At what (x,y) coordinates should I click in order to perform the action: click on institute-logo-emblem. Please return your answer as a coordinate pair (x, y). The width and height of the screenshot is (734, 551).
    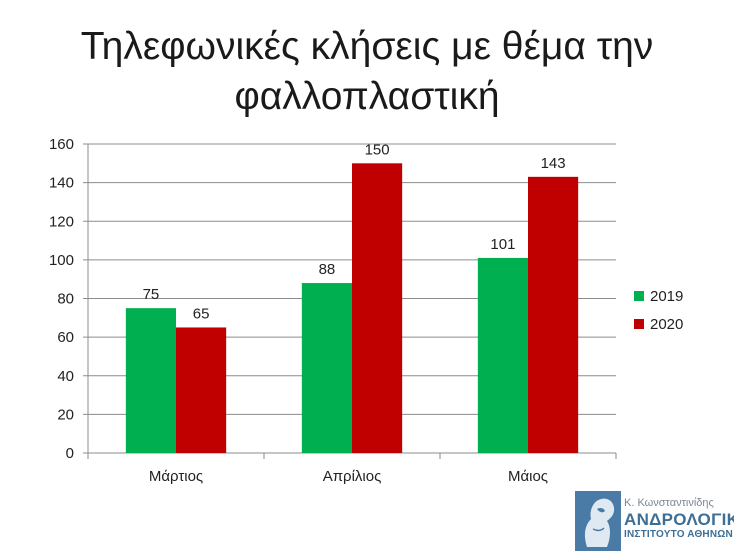
    Looking at the image, I should click on (598, 521).